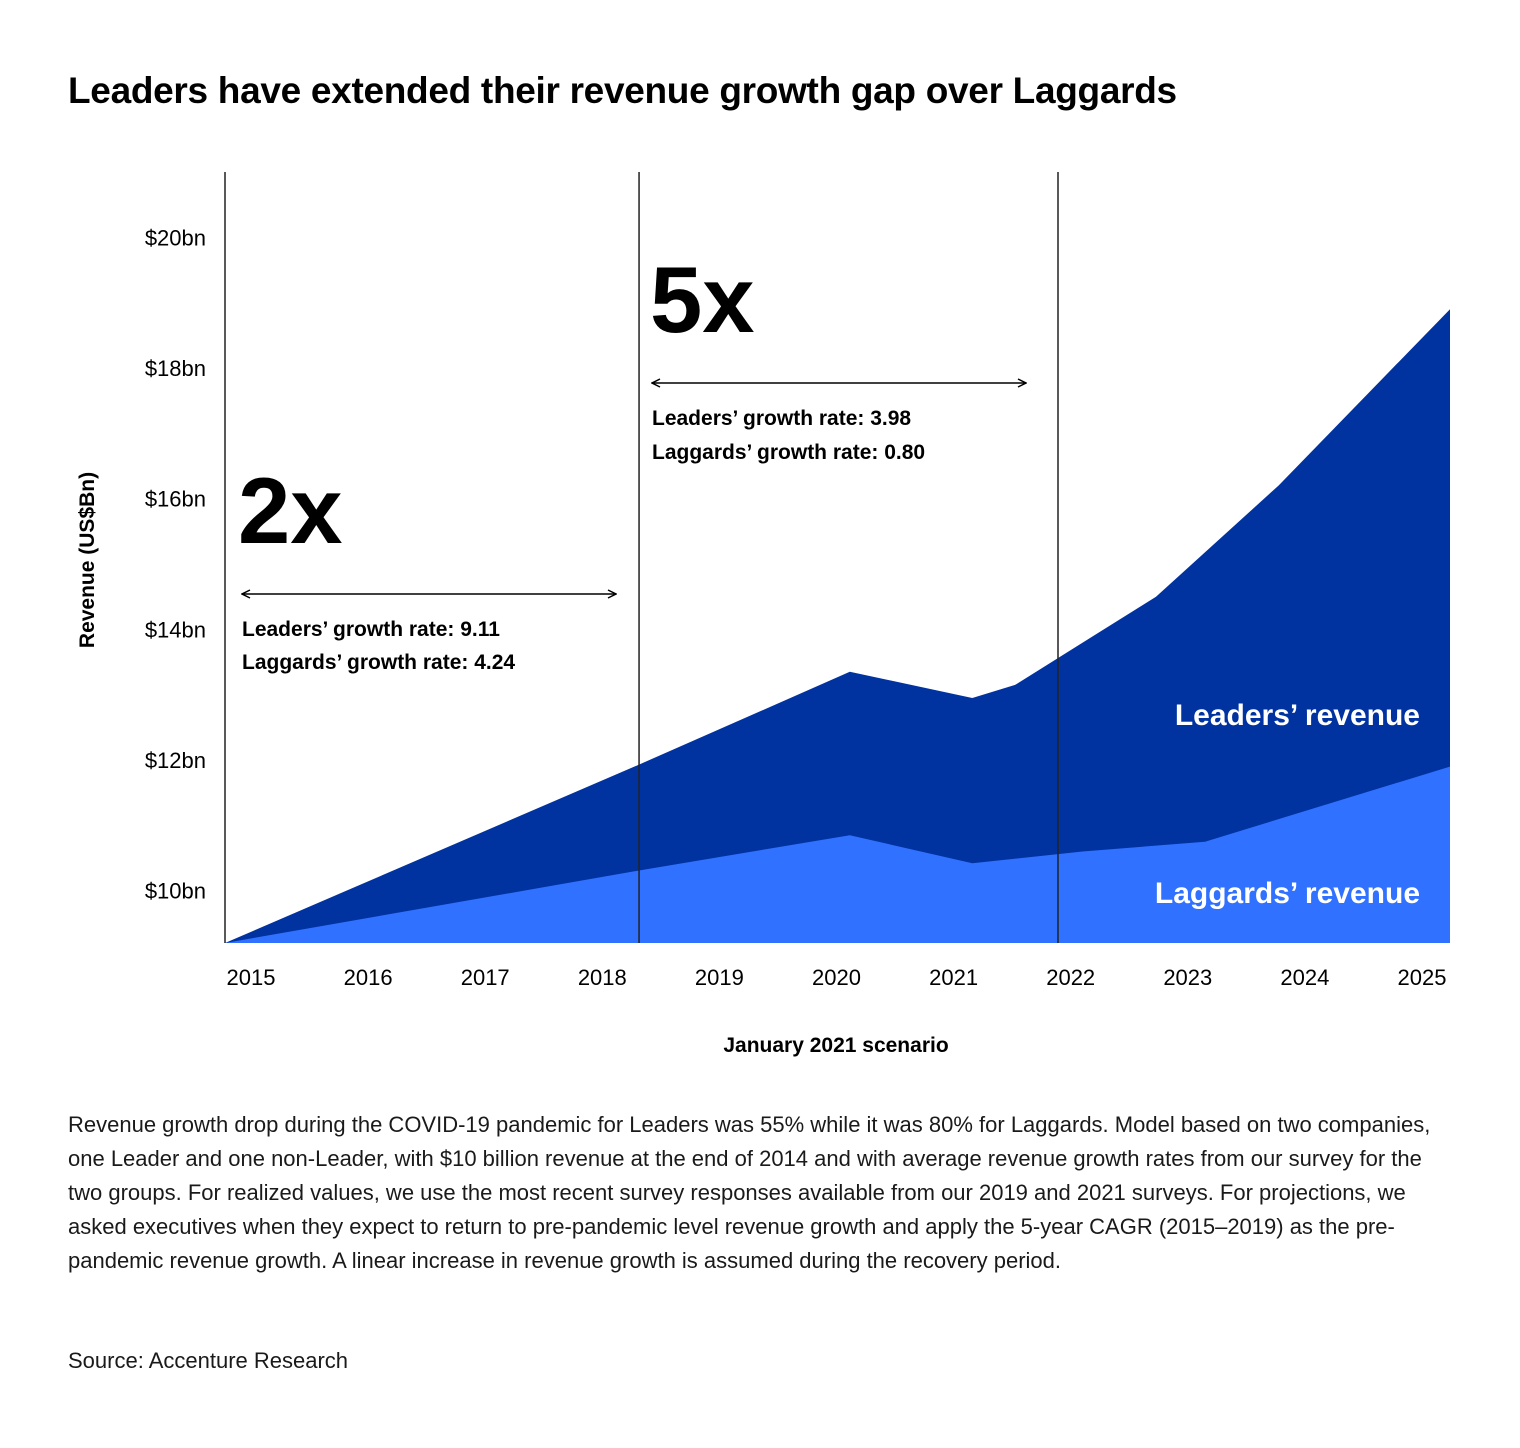  I want to click on laggards-series-label: Laggards’ revenue, so click(1287, 893).